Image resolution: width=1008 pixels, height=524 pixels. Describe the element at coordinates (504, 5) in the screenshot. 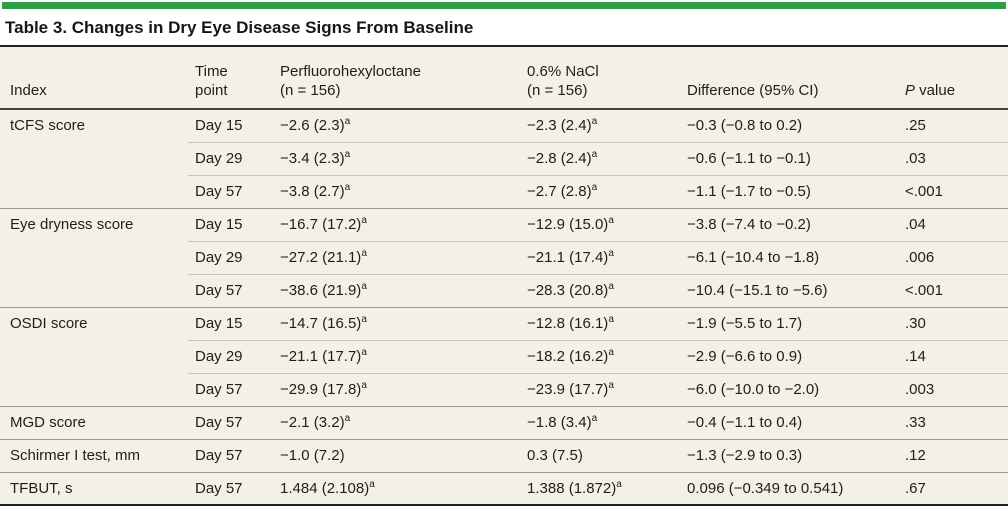

I see `table-accent-bar` at that location.